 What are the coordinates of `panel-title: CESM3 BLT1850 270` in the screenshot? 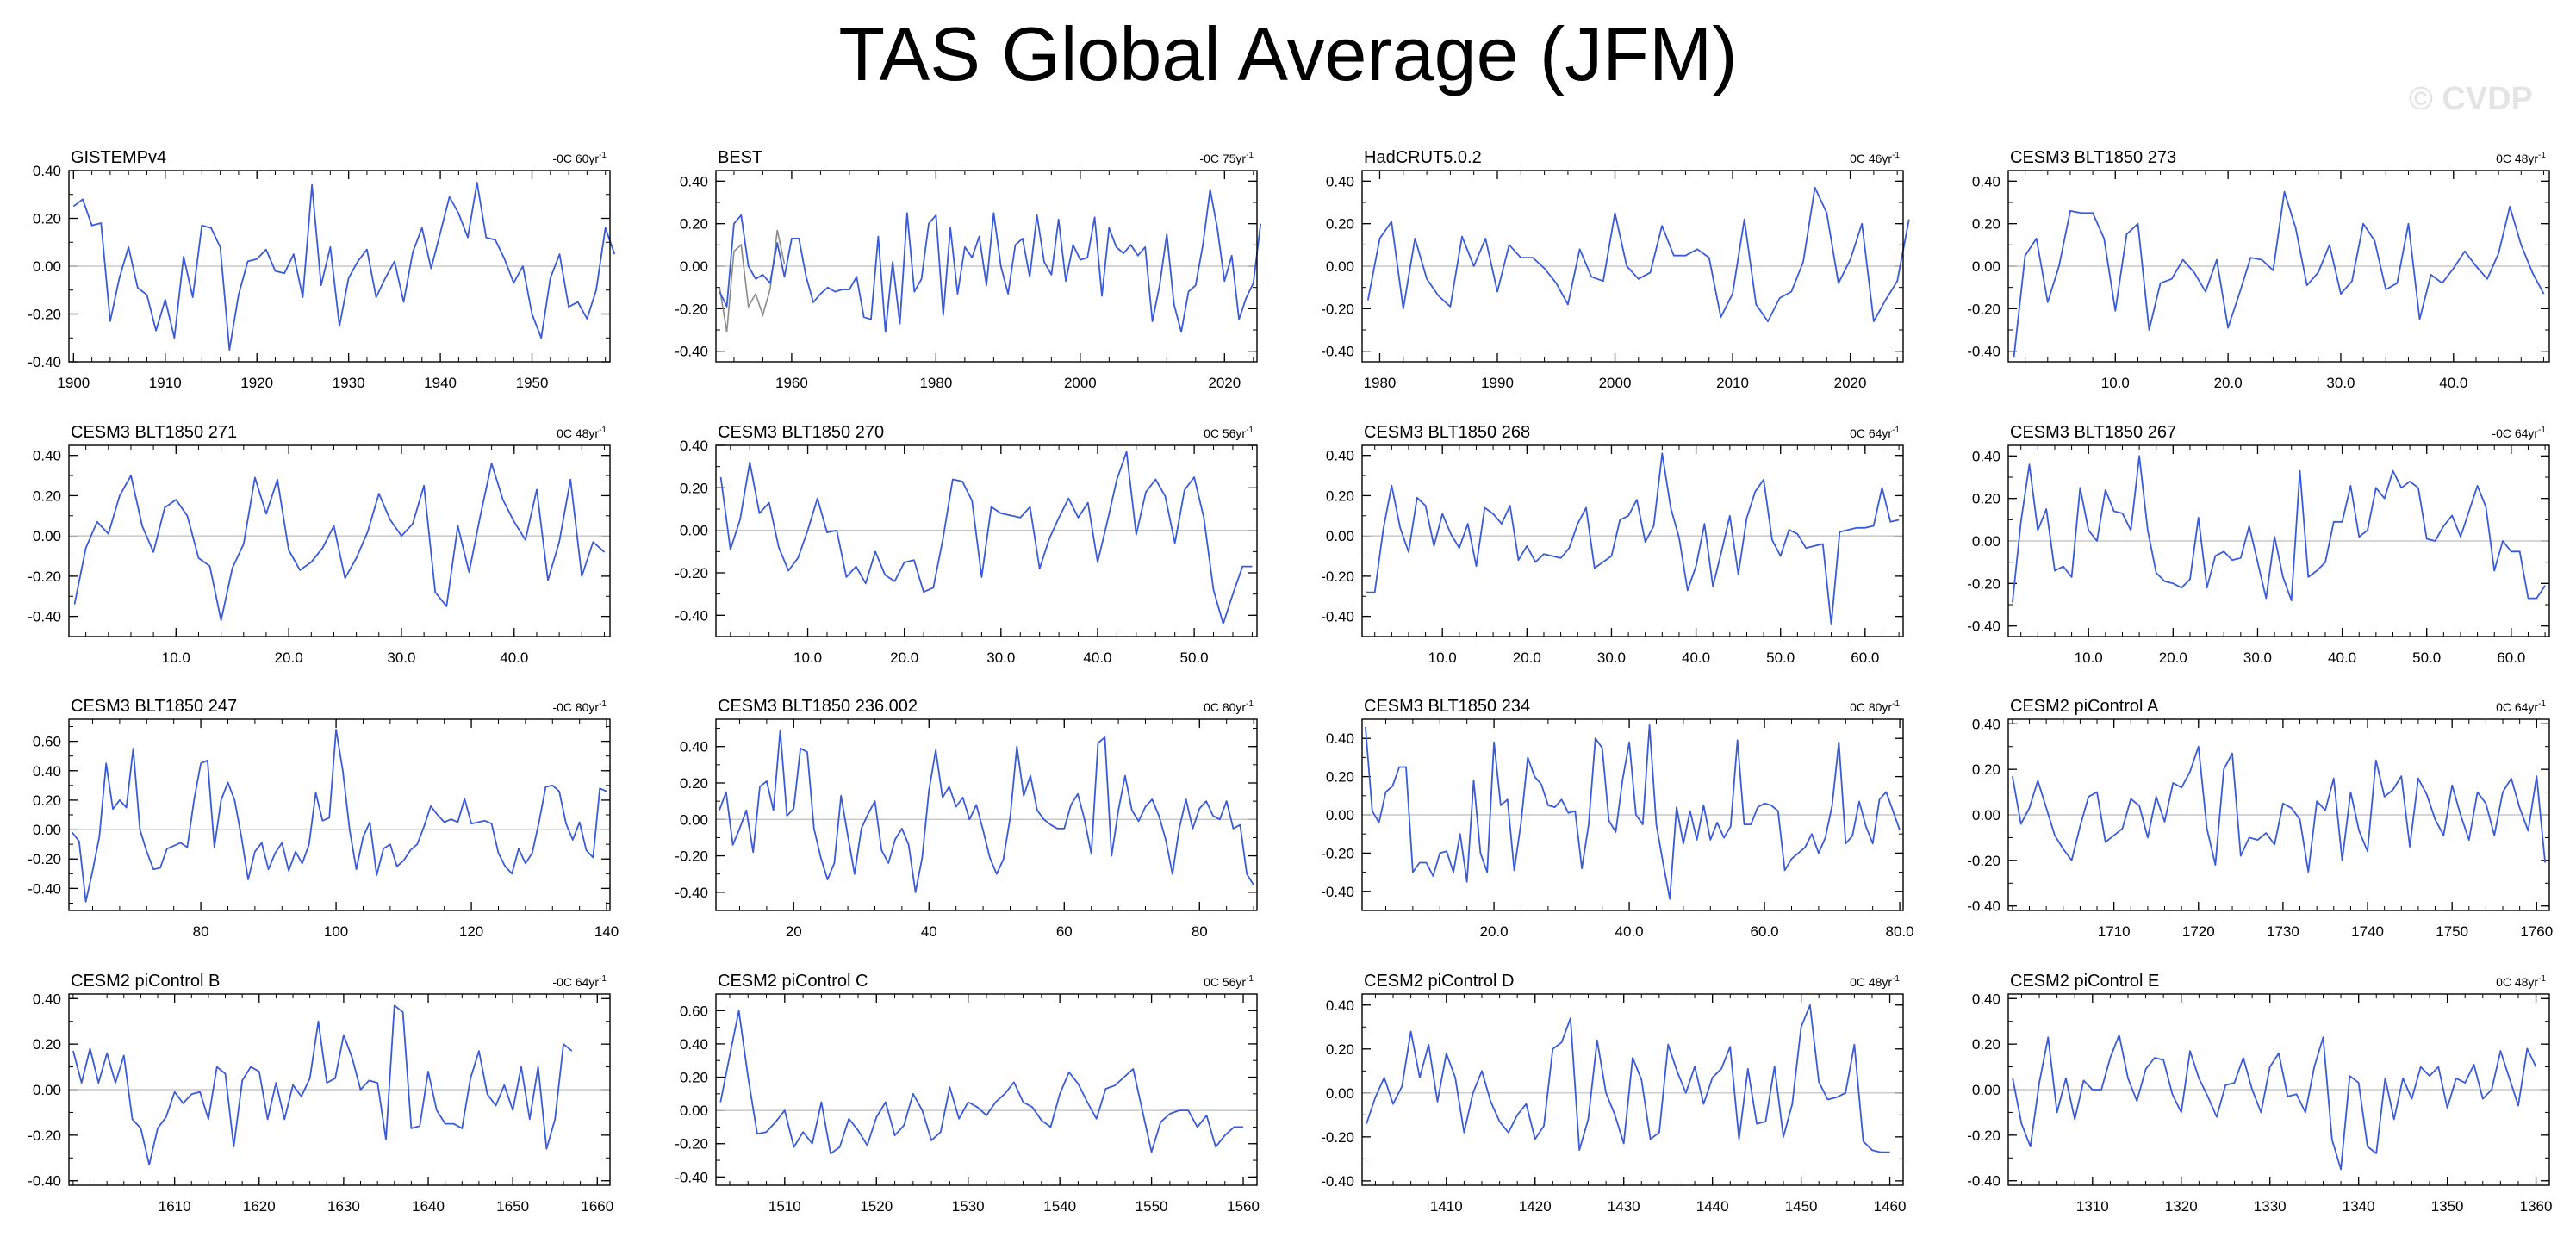 It's located at (801, 433).